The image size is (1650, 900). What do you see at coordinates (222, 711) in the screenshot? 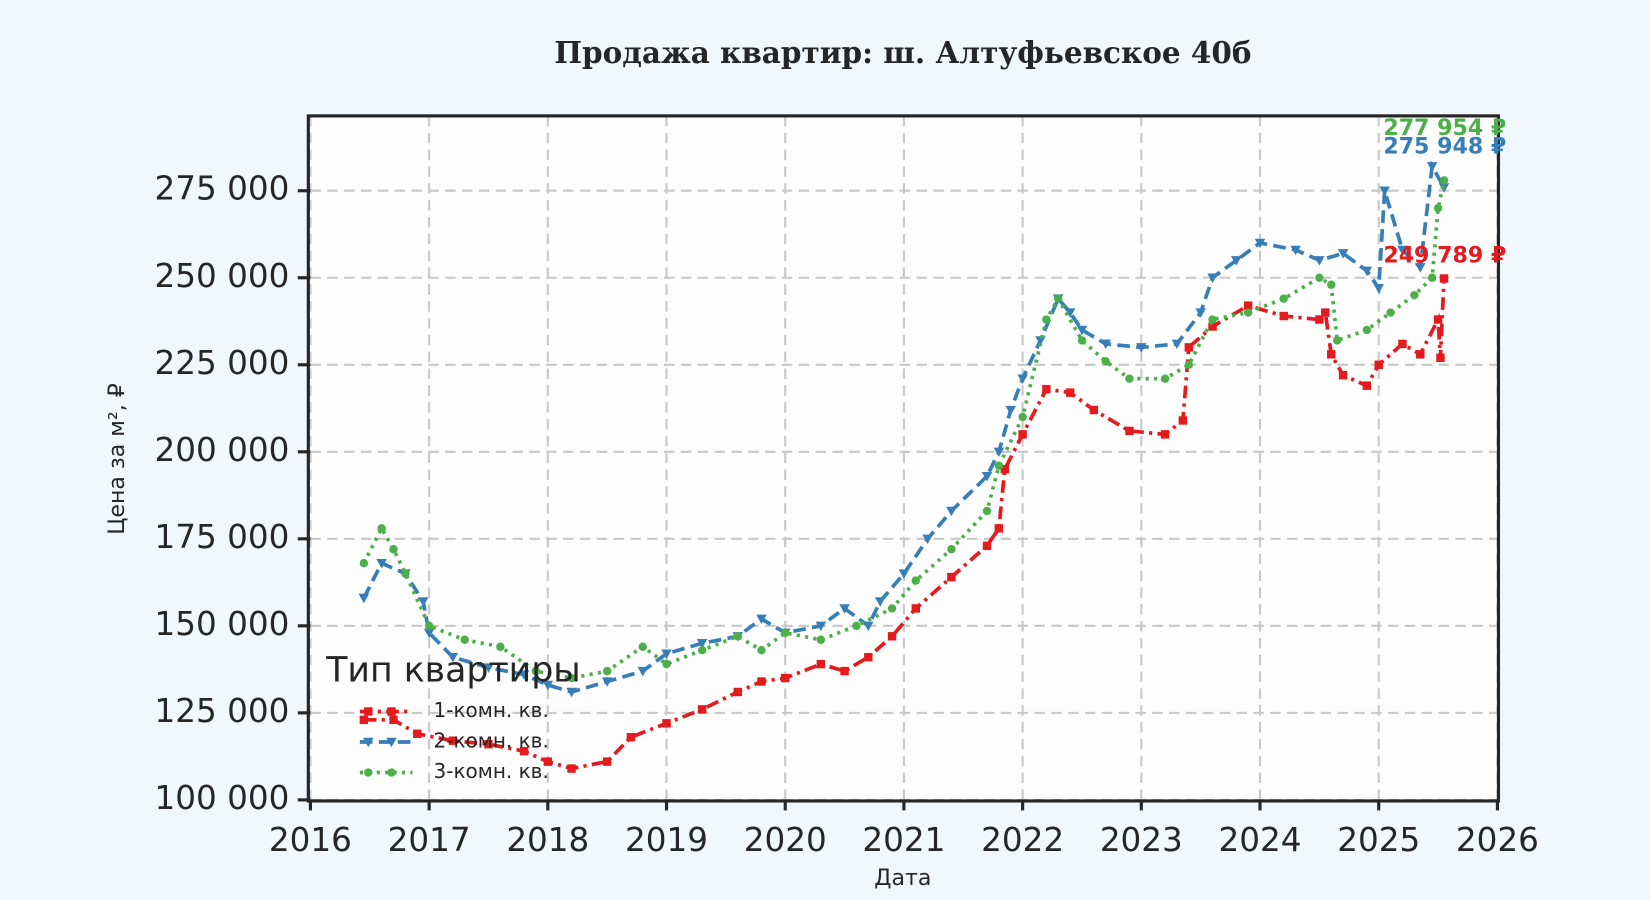
I see `y-tick-label: 125 000` at bounding box center [222, 711].